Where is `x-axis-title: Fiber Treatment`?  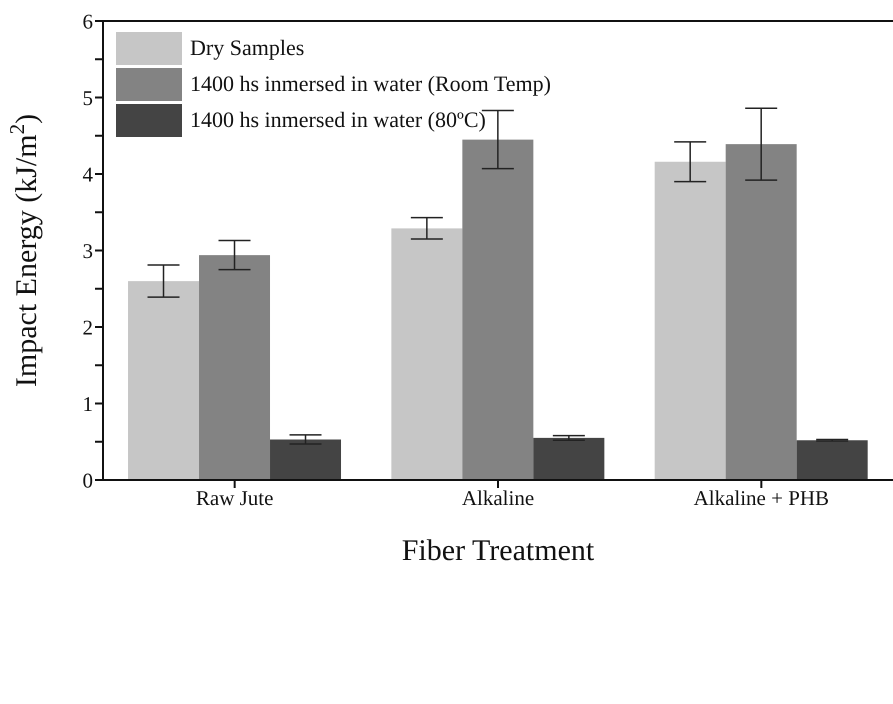
x-axis-title: Fiber Treatment is located at coordinates (498, 550).